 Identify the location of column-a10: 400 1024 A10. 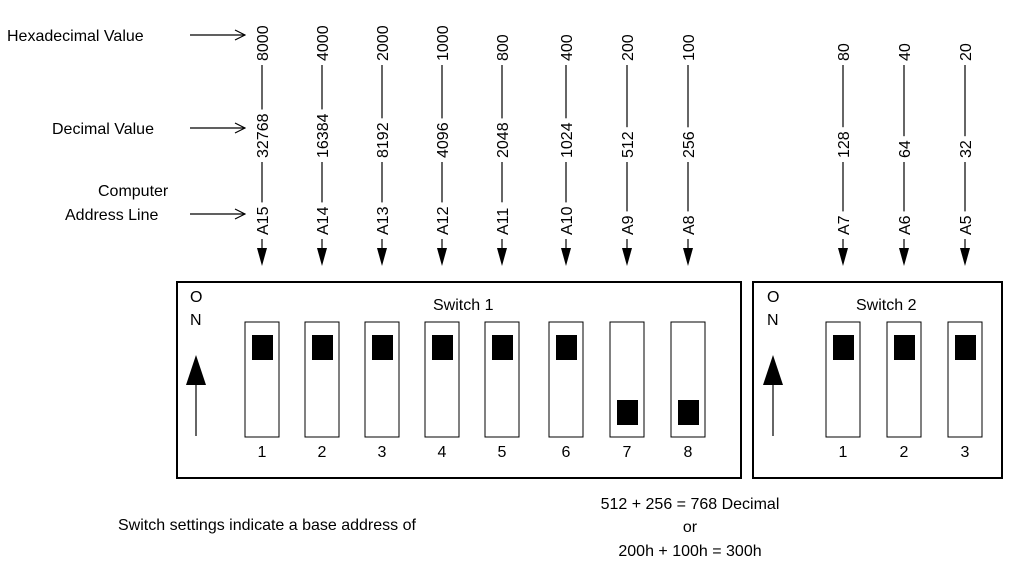
(567, 150).